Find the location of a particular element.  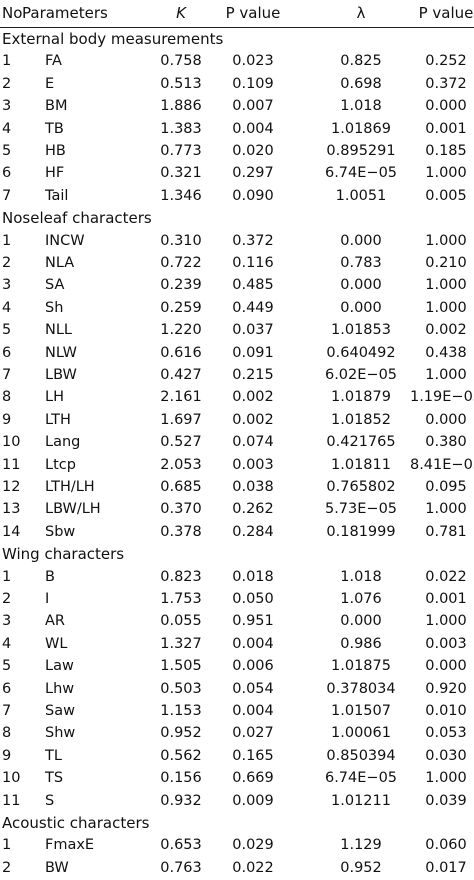

header-cell: K is located at coordinates (181, 13).